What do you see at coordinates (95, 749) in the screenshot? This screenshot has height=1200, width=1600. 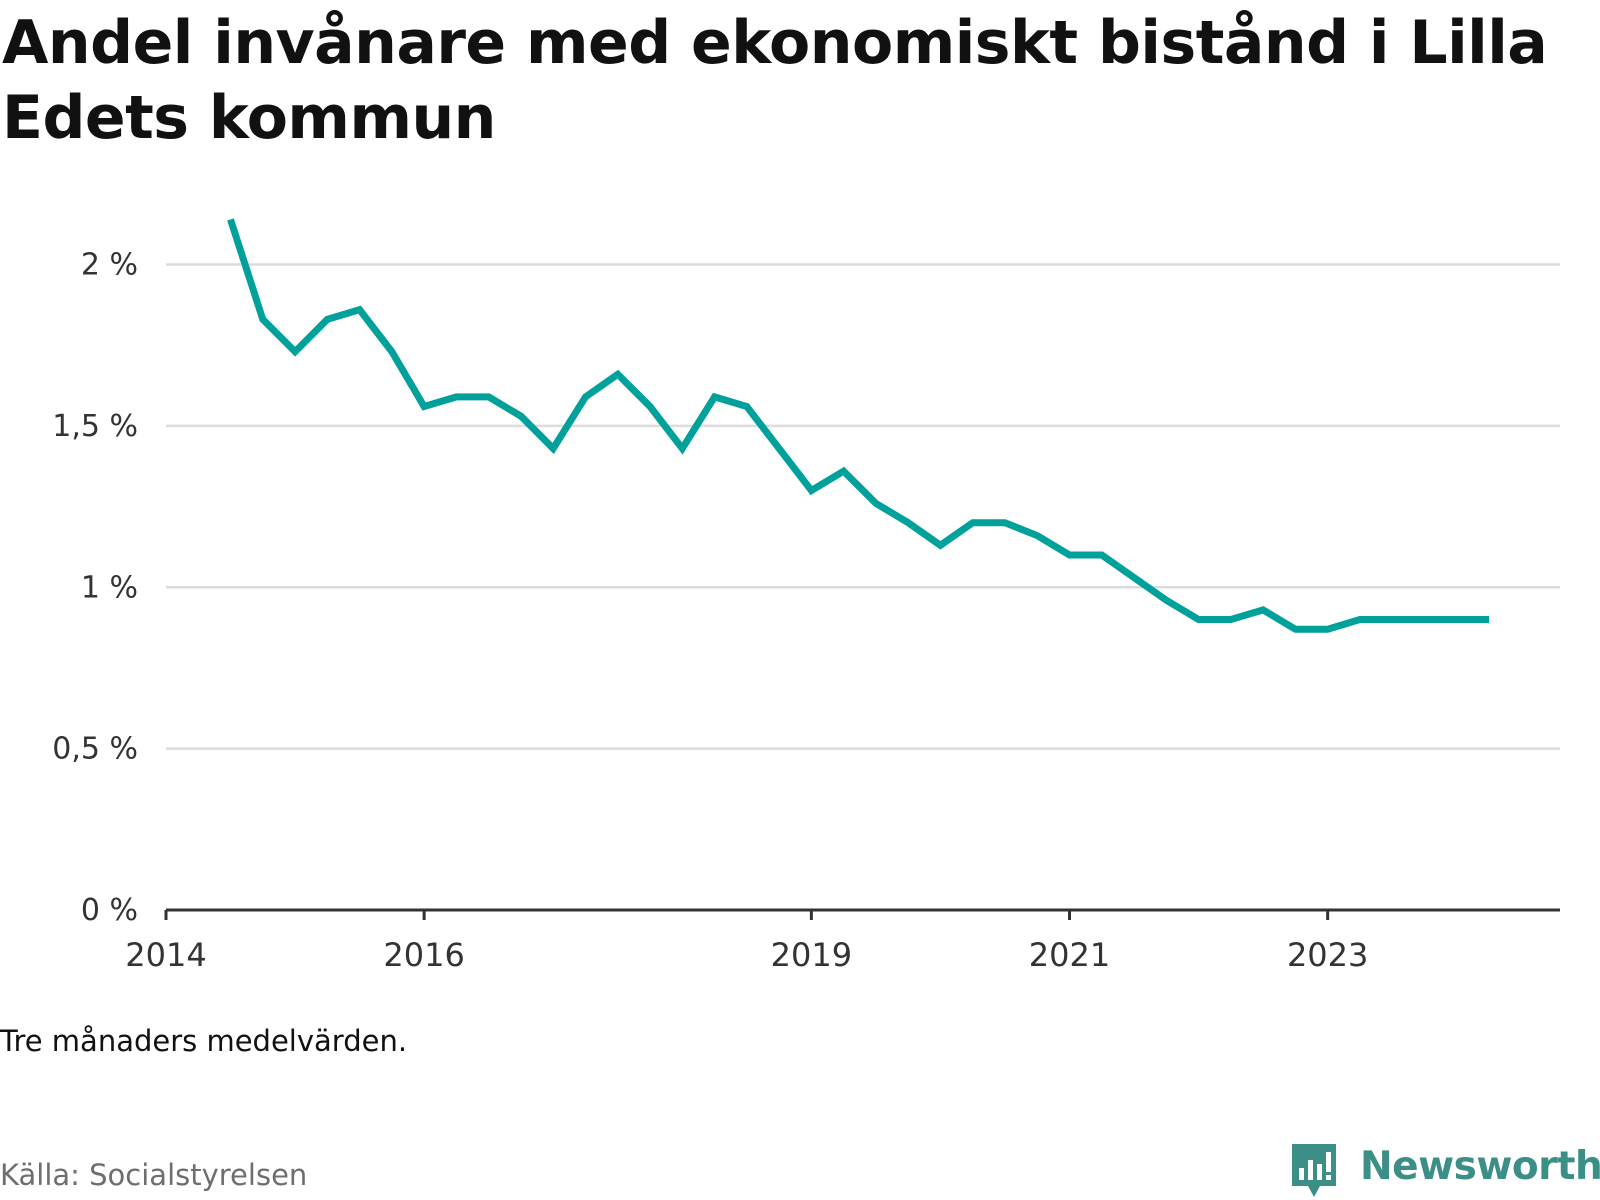 I see `y-tick-label: 0,5 %` at bounding box center [95, 749].